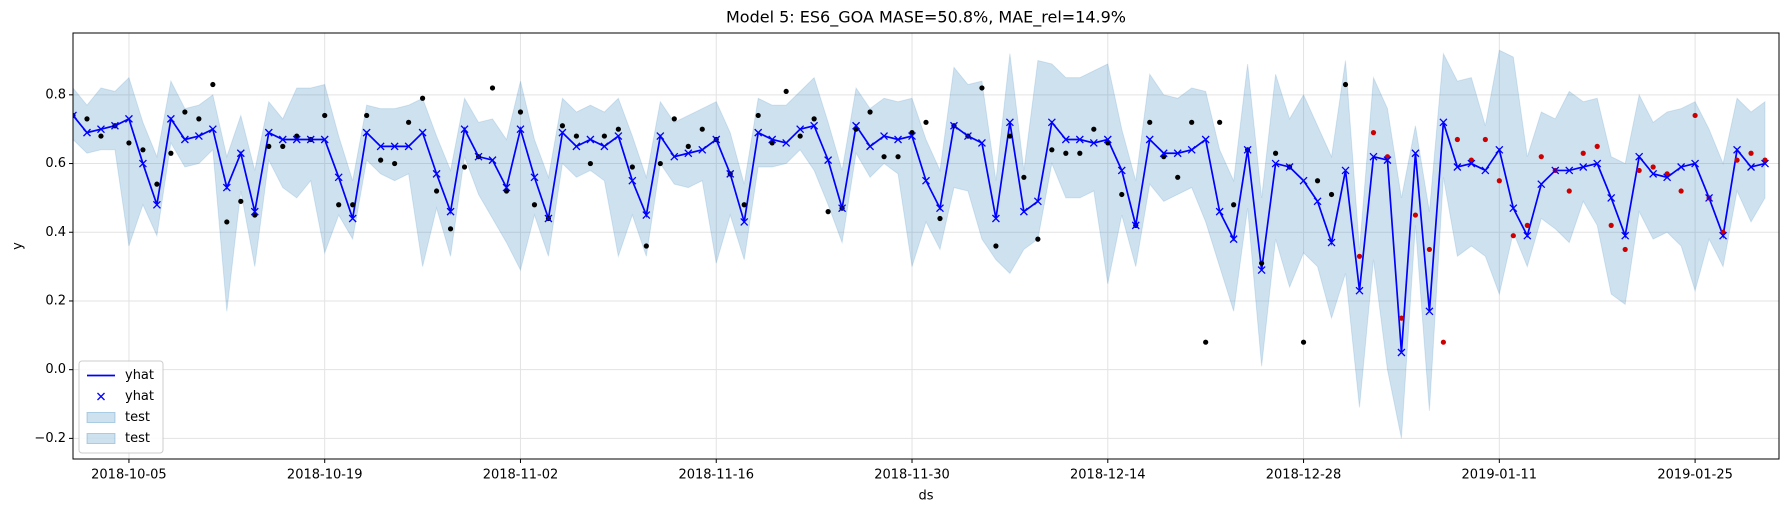 This screenshot has height=512, width=1790. Describe the element at coordinates (55, 94) in the screenshot. I see `y-tick-label: 0.8` at that location.